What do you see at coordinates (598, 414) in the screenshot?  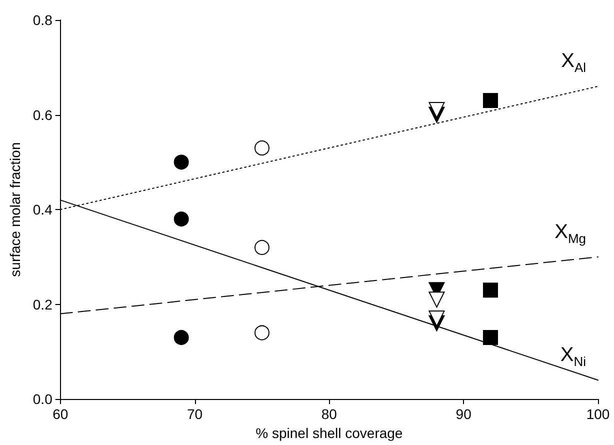 I see `x-tick-label: 100` at bounding box center [598, 414].